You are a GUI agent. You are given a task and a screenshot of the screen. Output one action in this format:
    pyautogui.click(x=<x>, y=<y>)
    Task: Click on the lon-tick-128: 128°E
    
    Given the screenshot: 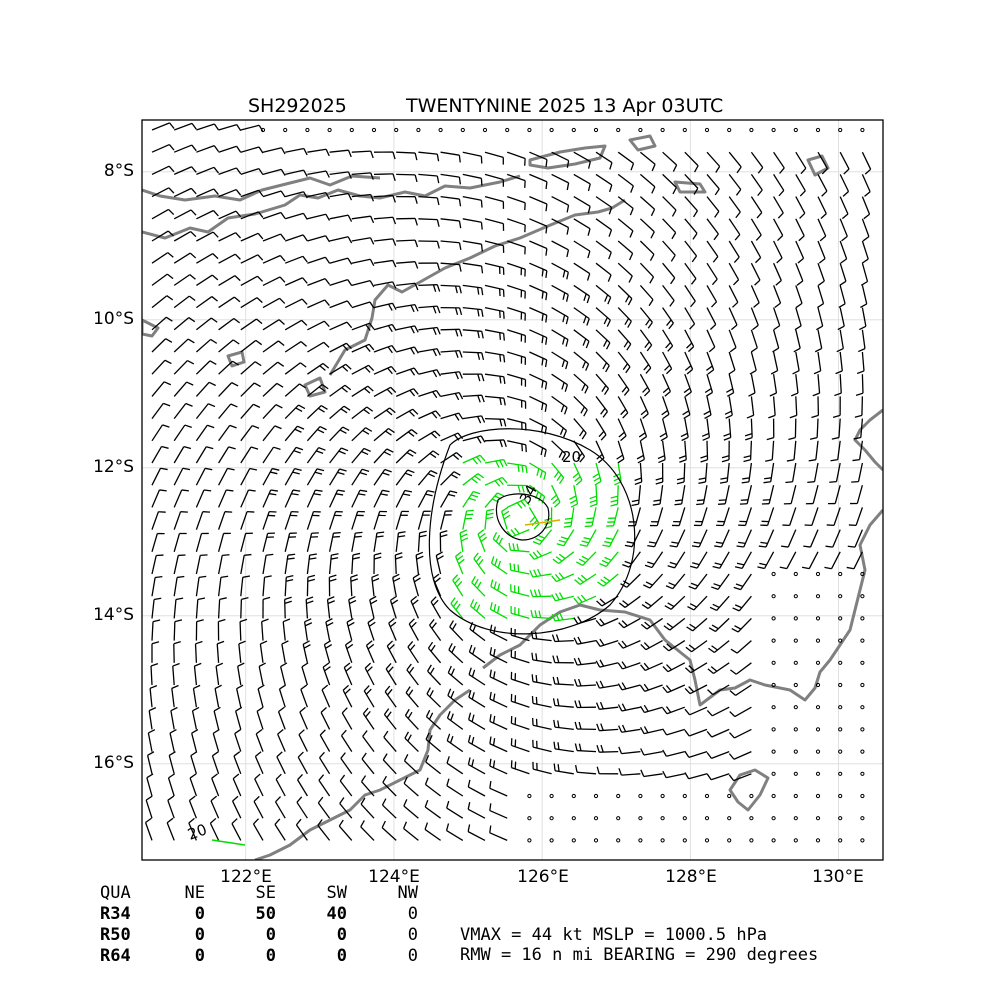 What is the action you would take?
    pyautogui.click(x=691, y=877)
    